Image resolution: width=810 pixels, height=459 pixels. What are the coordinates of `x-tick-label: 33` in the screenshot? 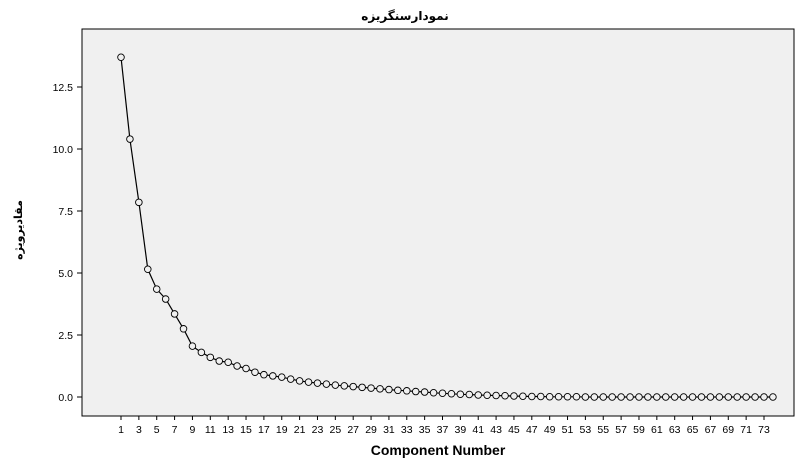 It's located at (407, 430).